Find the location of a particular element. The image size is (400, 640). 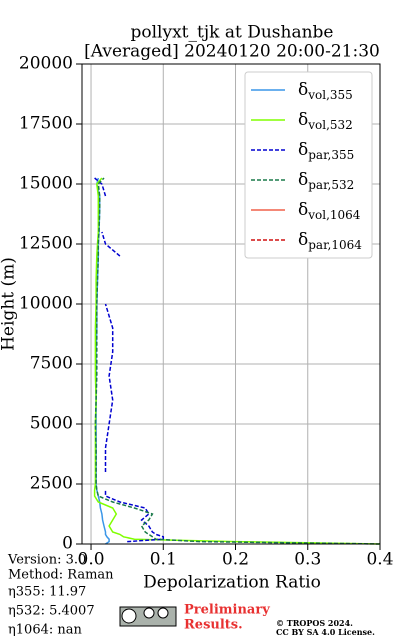

preliminary: Results. is located at coordinates (213, 625).